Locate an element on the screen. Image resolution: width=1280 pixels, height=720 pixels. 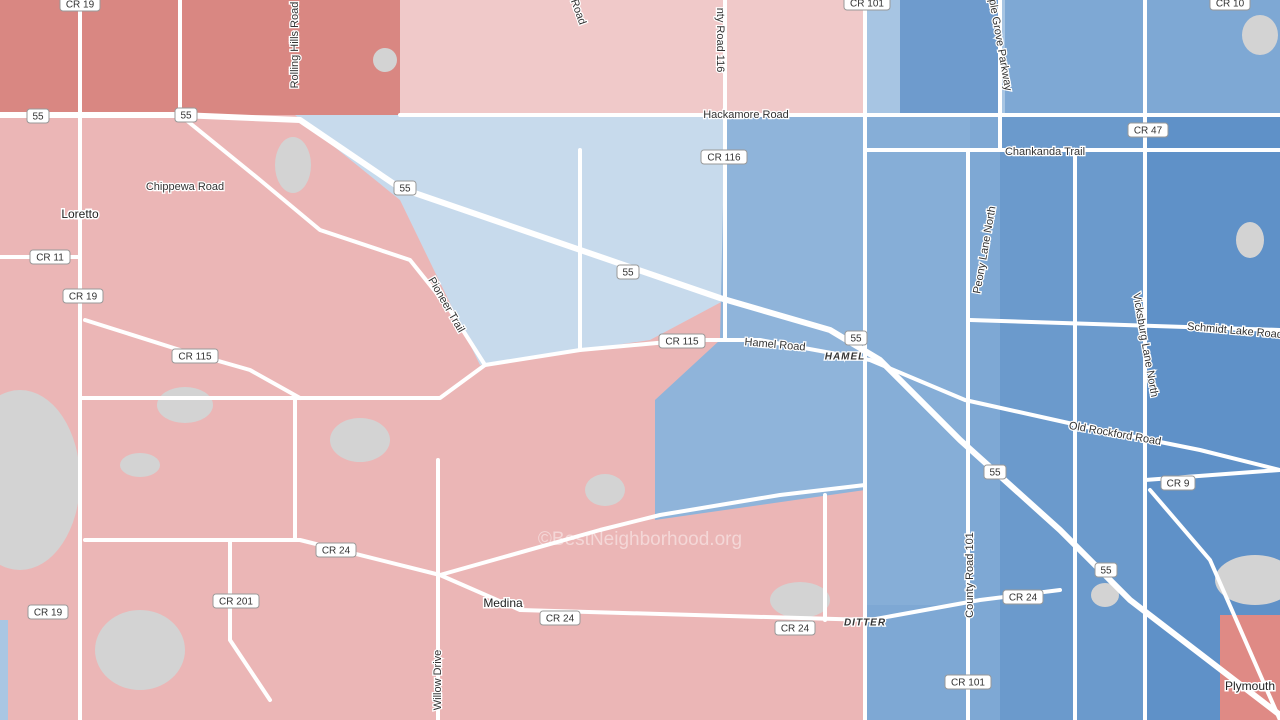
shield-label: CR 11 is located at coordinates (50, 258).